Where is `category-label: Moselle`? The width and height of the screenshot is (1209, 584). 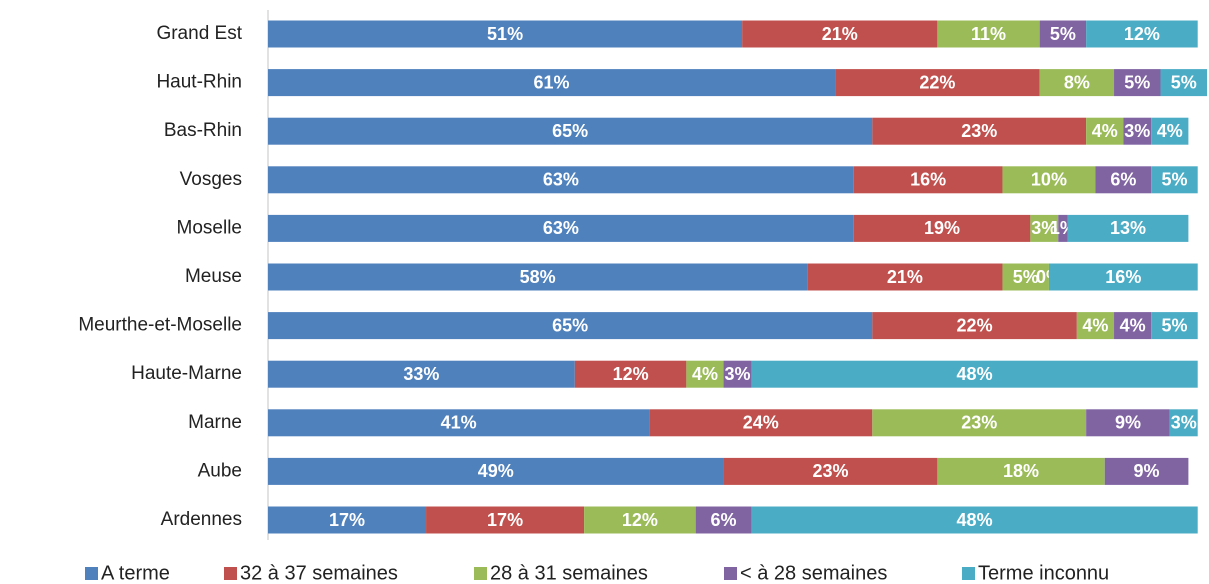
category-label: Moselle is located at coordinates (209, 227).